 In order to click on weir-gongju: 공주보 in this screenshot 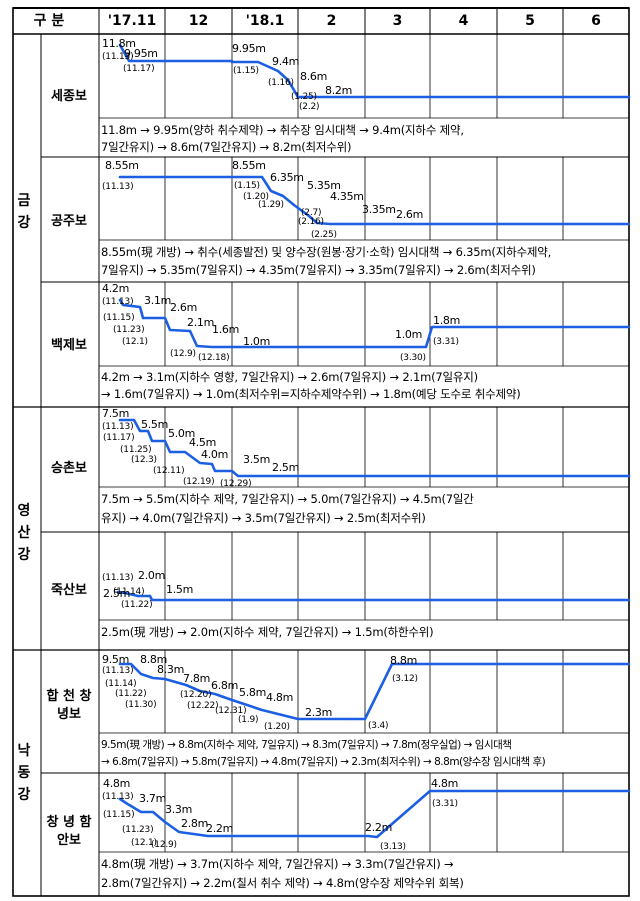, I will do `click(69, 221)`.